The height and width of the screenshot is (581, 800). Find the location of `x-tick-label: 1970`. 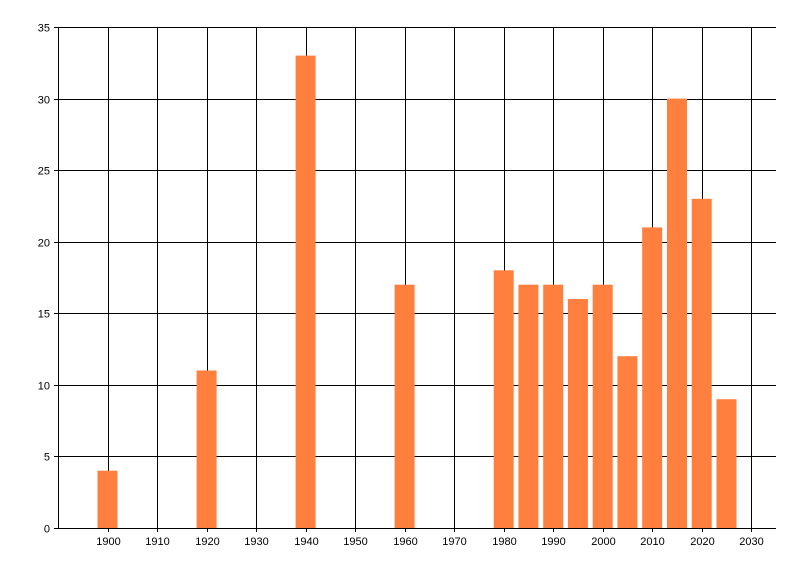

x-tick-label: 1970 is located at coordinates (454, 542).